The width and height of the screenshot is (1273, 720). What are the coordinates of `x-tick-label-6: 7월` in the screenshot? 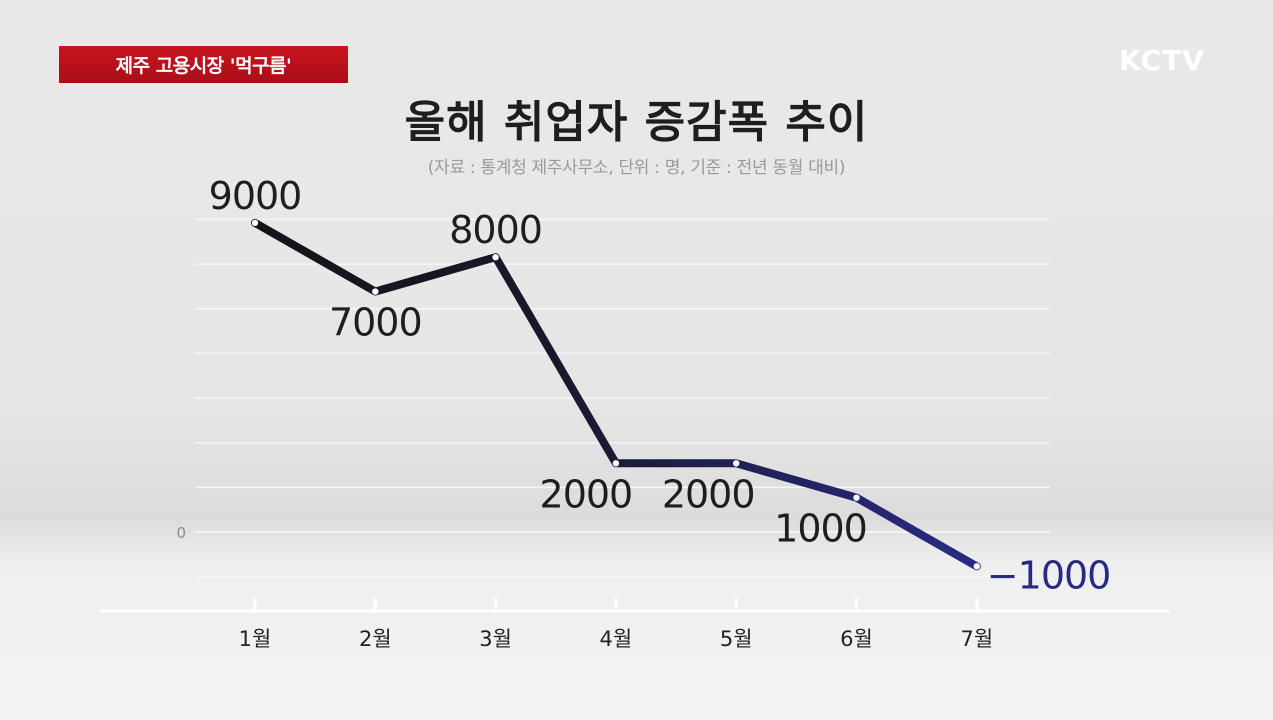 It's located at (976, 639).